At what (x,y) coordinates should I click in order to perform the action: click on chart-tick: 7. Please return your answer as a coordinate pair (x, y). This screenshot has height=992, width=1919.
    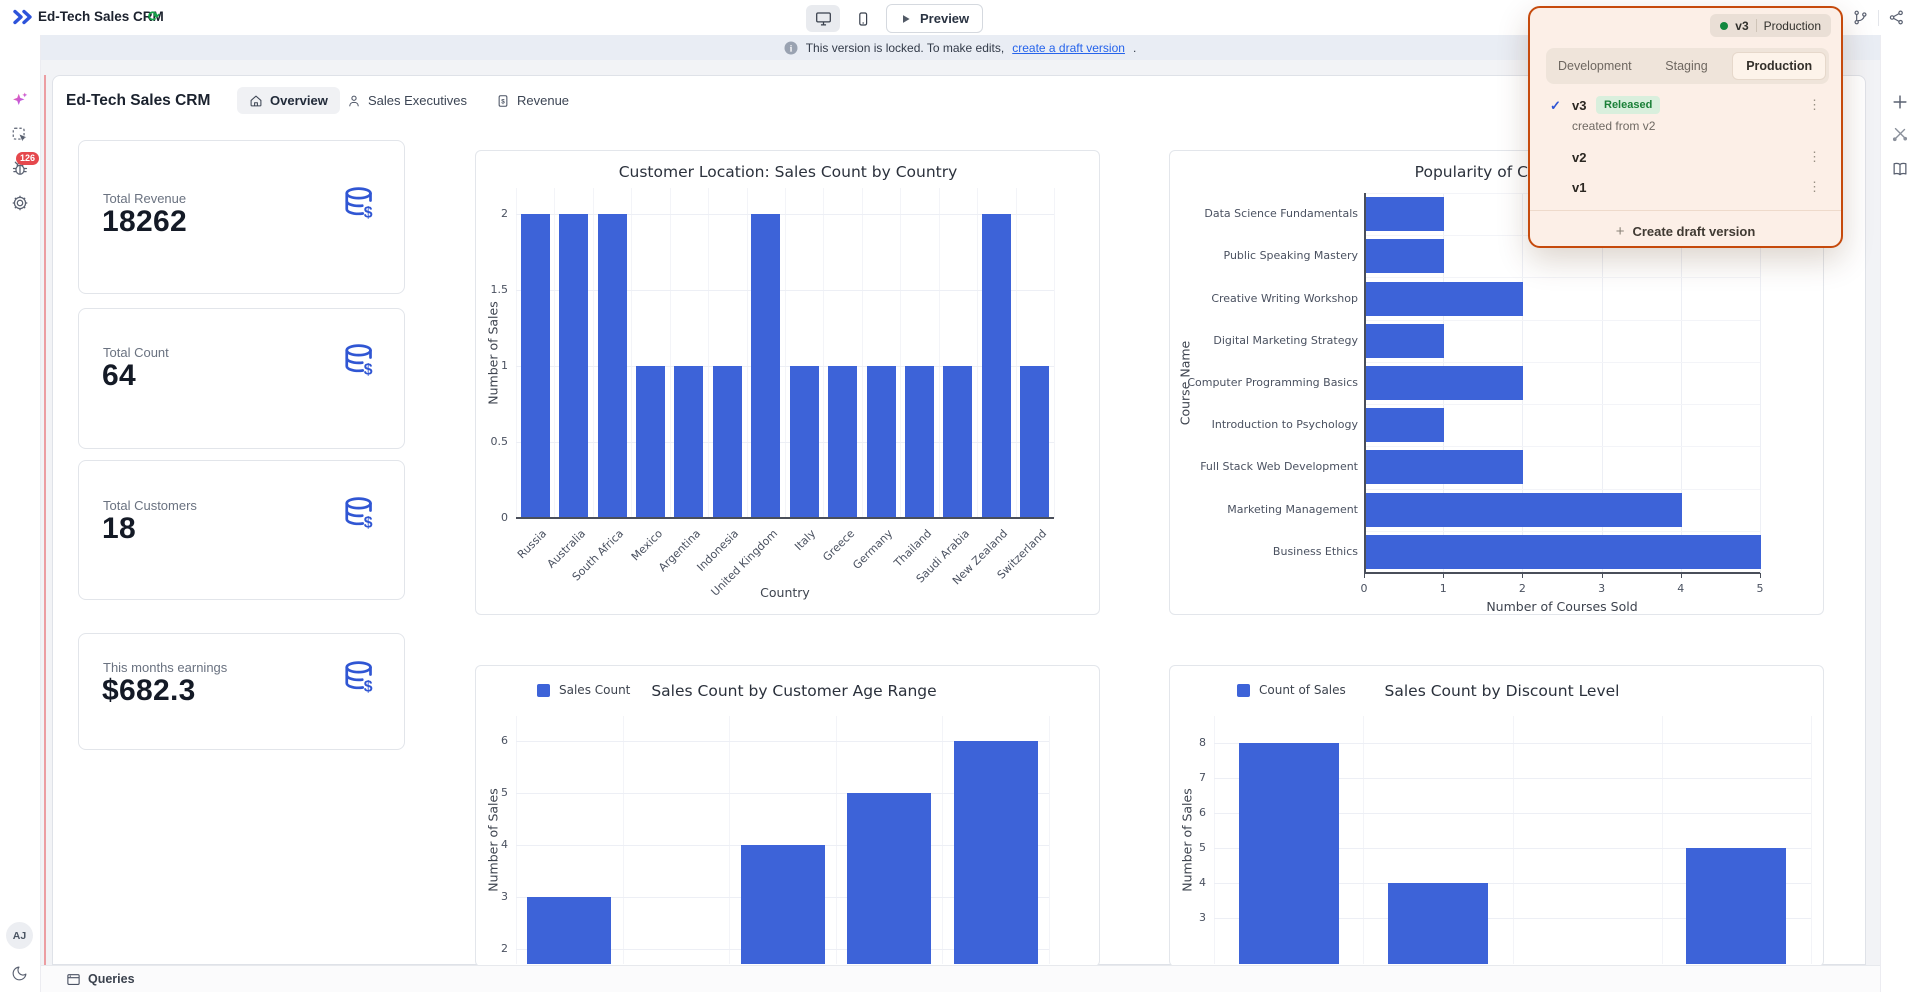
    Looking at the image, I should click on (1202, 777).